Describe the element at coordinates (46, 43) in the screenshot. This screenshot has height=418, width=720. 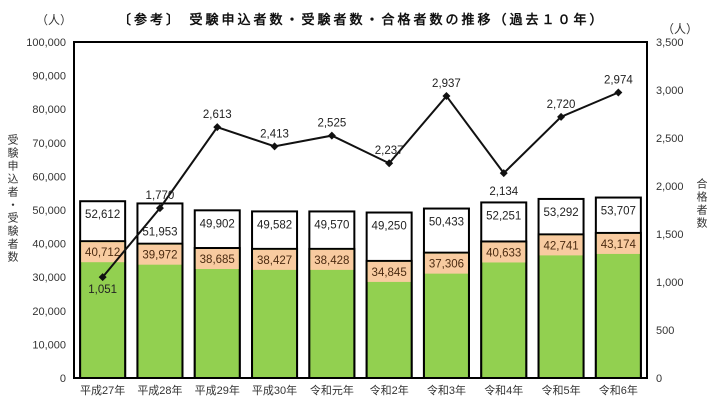
I see `left-tick-label: 100,000` at that location.